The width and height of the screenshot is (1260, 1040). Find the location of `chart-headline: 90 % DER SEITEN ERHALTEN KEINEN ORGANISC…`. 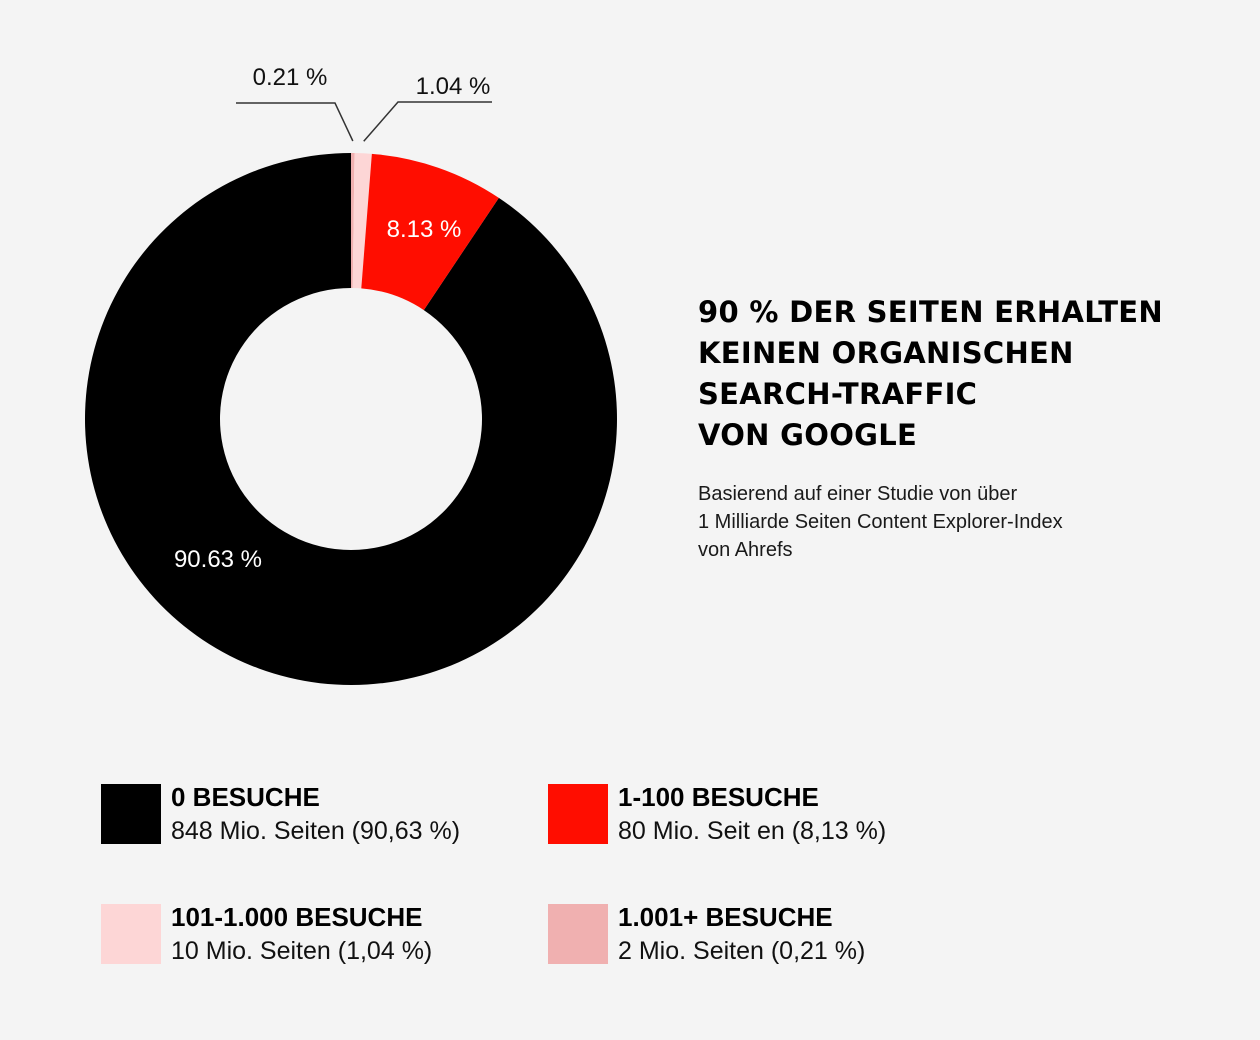

chart-headline: 90 % DER SEITEN ERHALTEN KEINEN ORGANISC… is located at coordinates (968, 374).